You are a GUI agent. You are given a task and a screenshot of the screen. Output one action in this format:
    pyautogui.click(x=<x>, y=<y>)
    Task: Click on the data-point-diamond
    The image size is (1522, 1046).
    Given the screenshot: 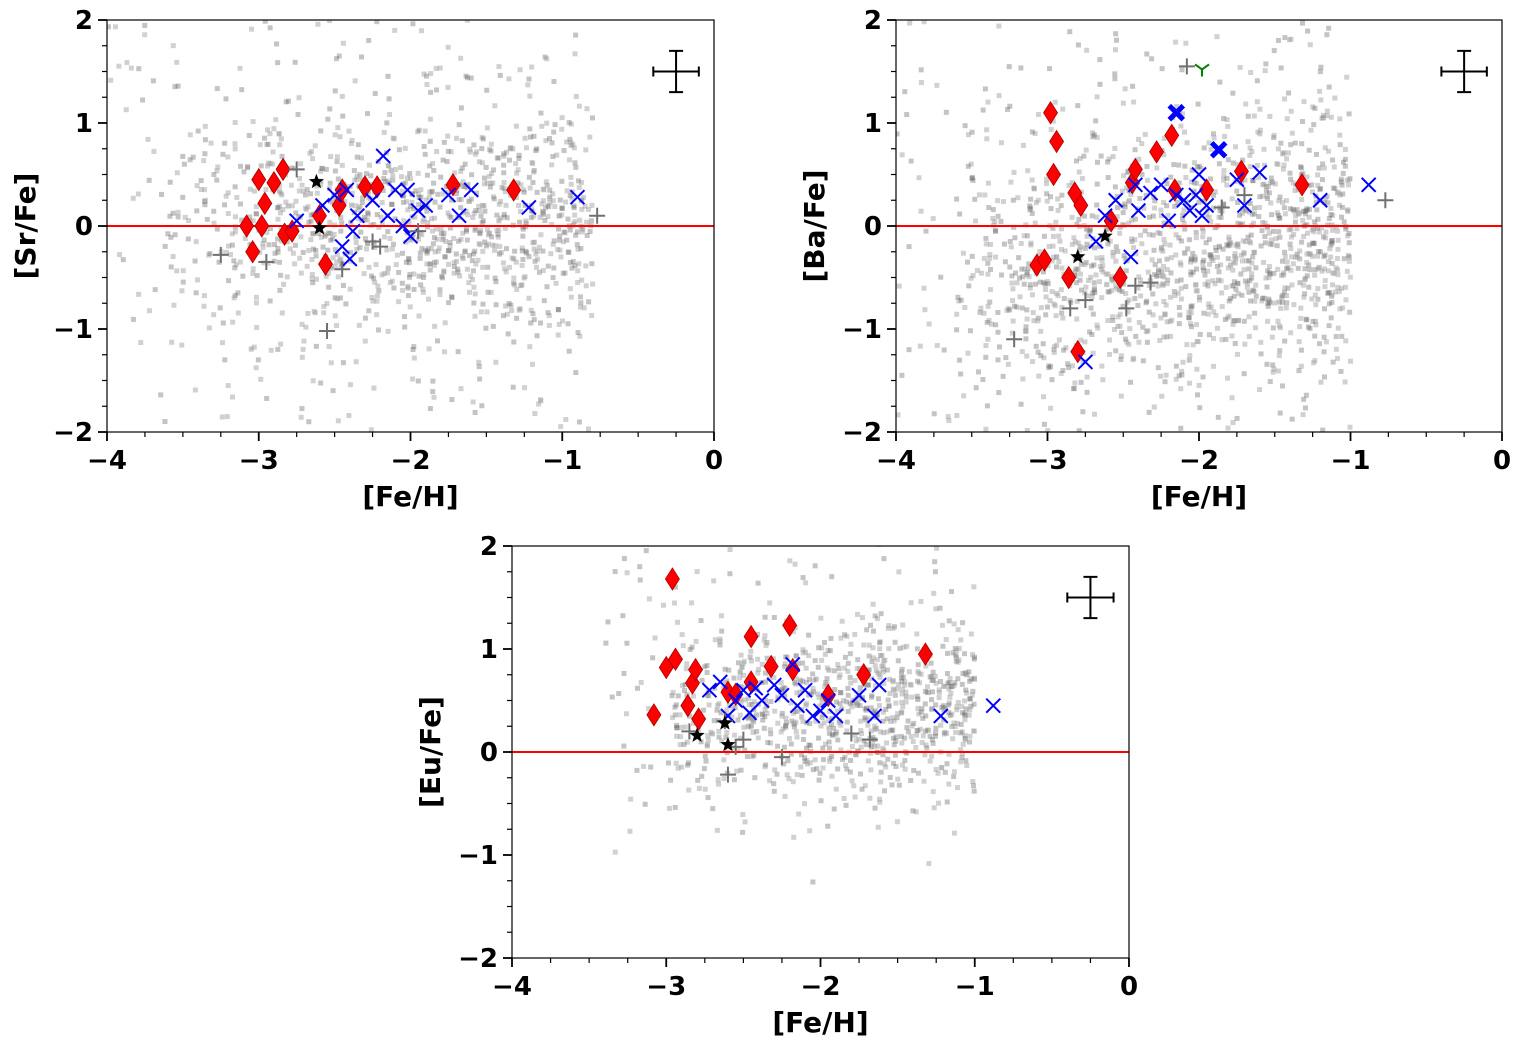 What is the action you would take?
    pyautogui.click(x=751, y=636)
    